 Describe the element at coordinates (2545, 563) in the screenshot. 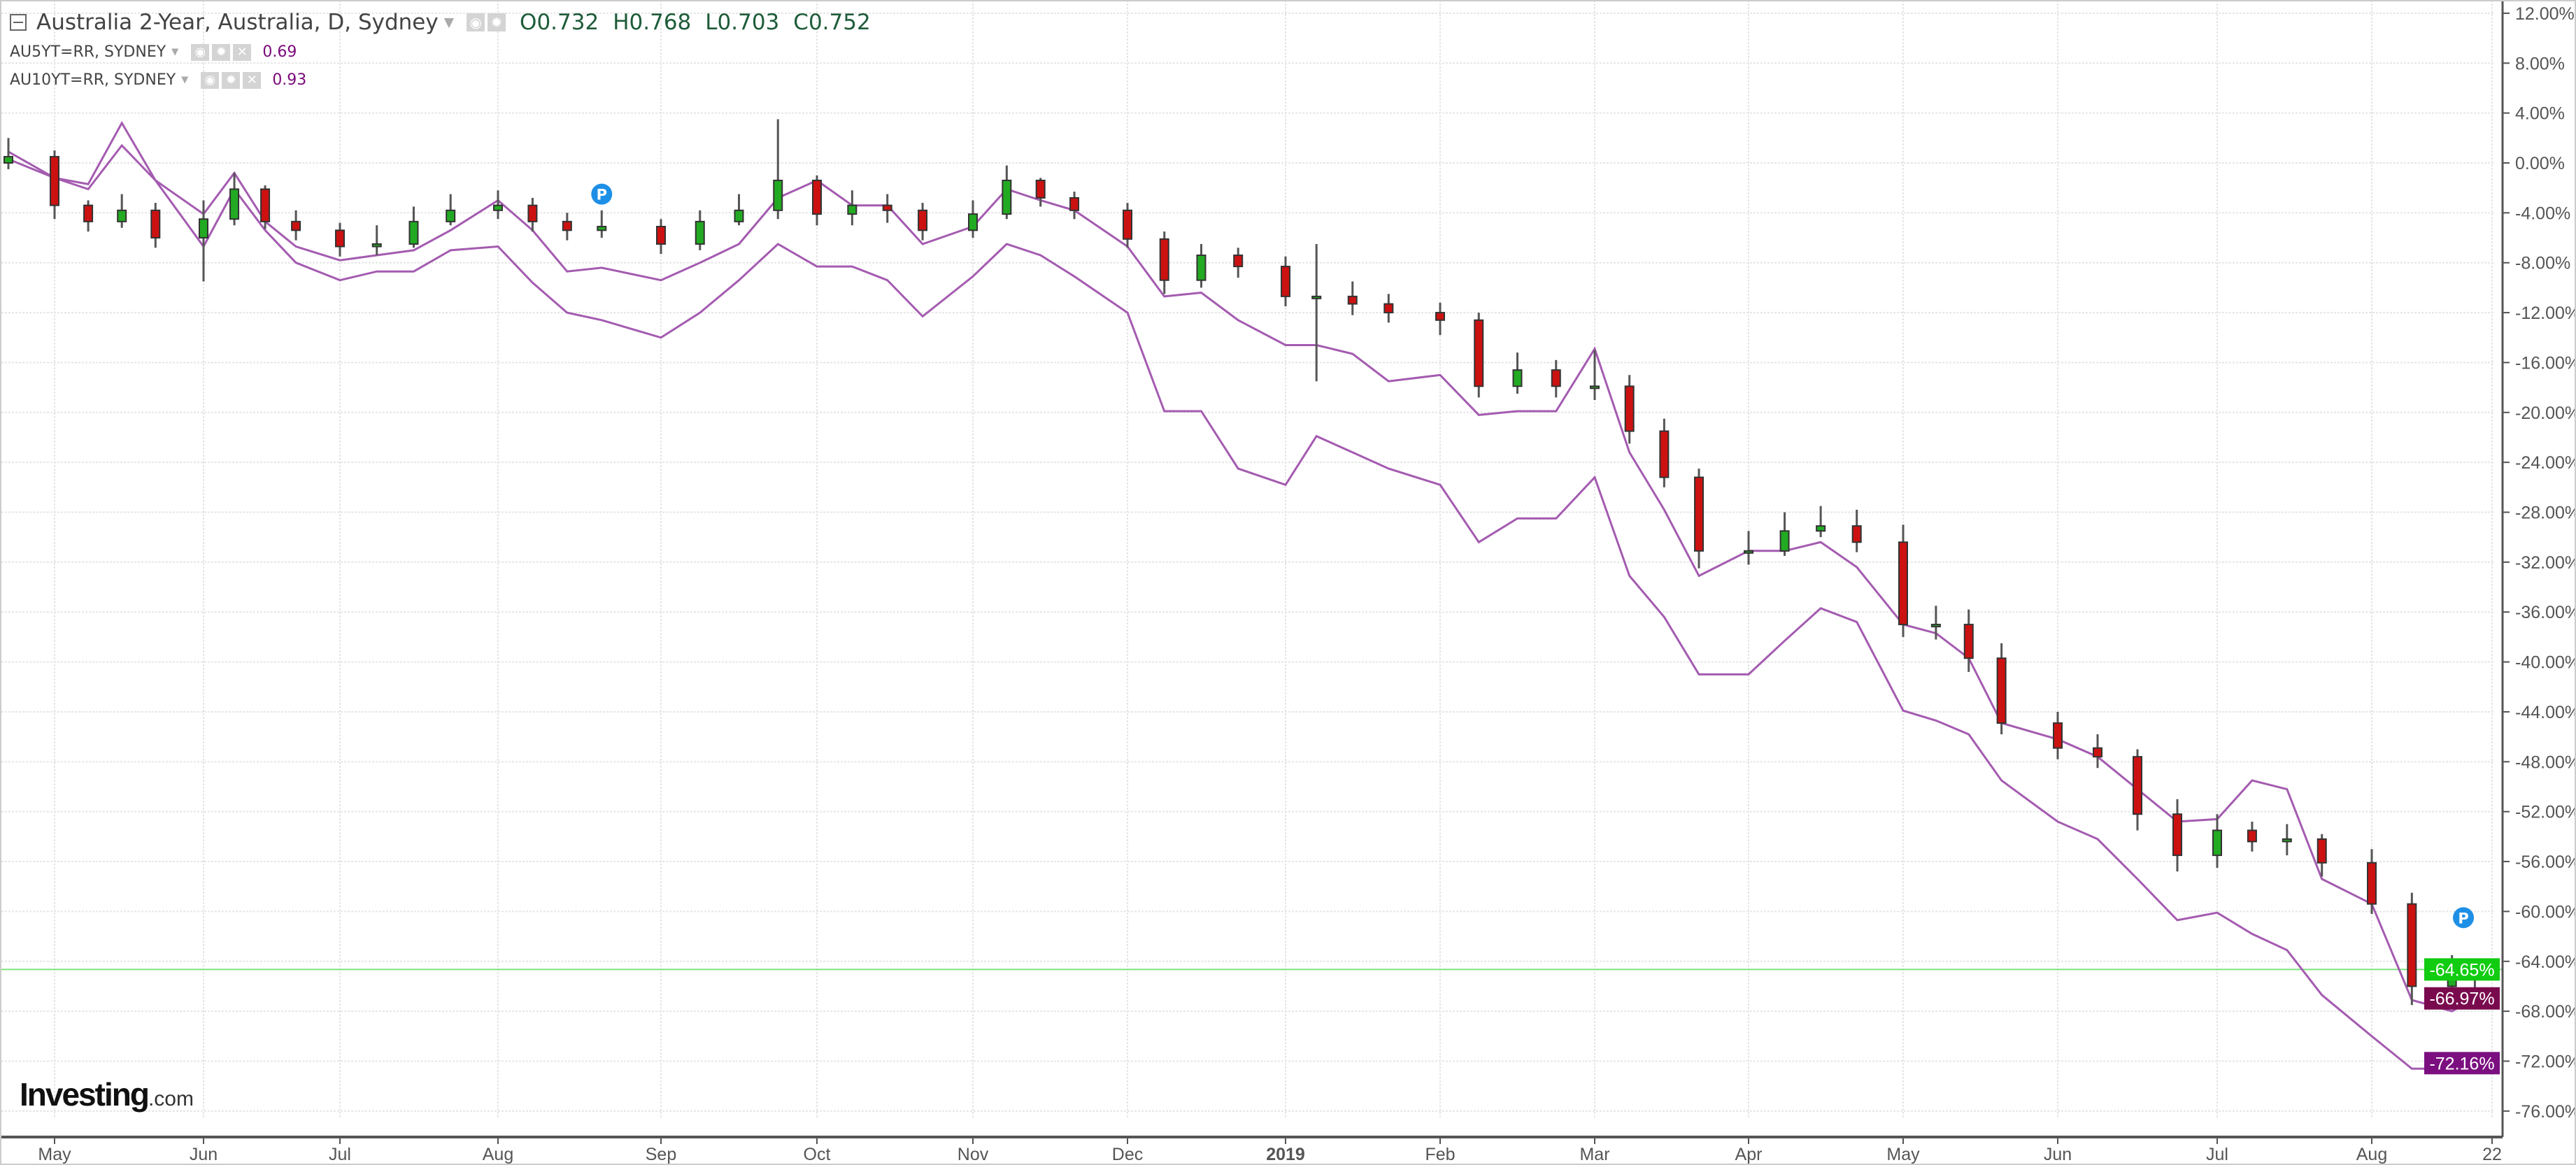

I see `y-tick-label: -32.00%` at that location.